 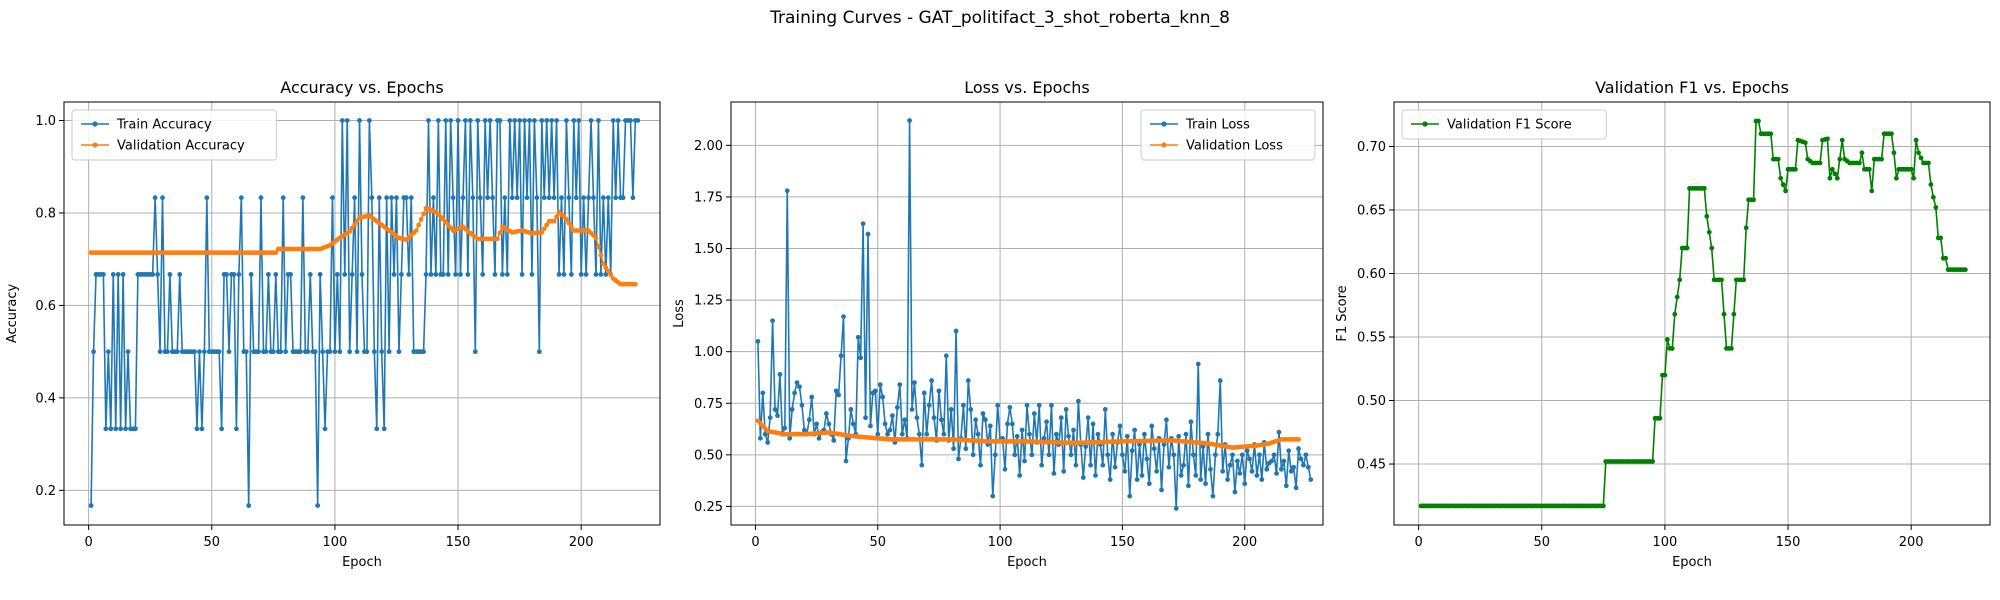 I want to click on y-axis-label: Accuracy, so click(x=12, y=314).